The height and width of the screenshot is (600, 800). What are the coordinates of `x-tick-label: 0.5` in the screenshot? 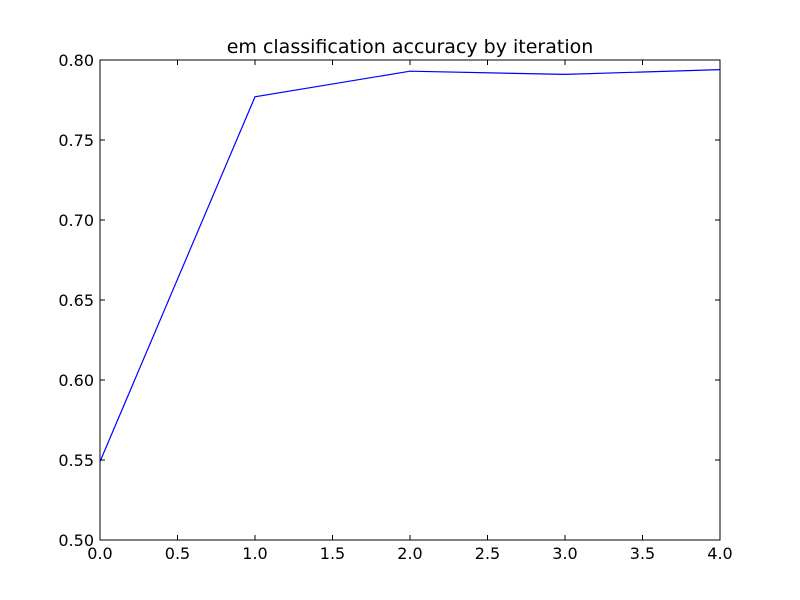 It's located at (177, 553).